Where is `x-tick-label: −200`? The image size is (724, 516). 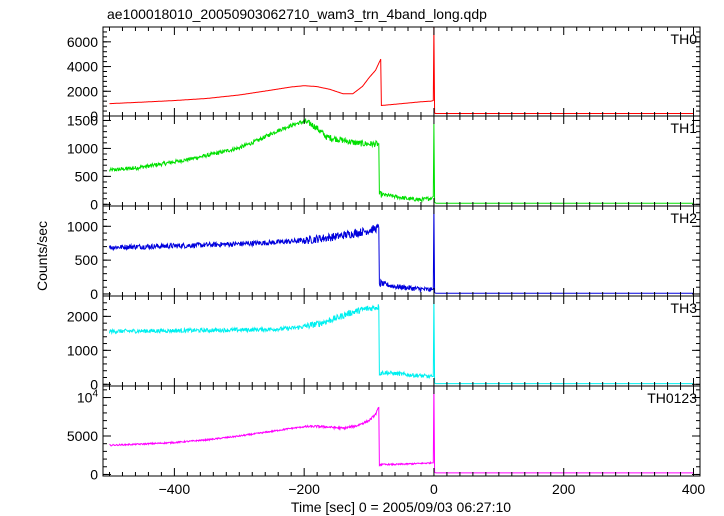
x-tick-label: −200 is located at coordinates (304, 489).